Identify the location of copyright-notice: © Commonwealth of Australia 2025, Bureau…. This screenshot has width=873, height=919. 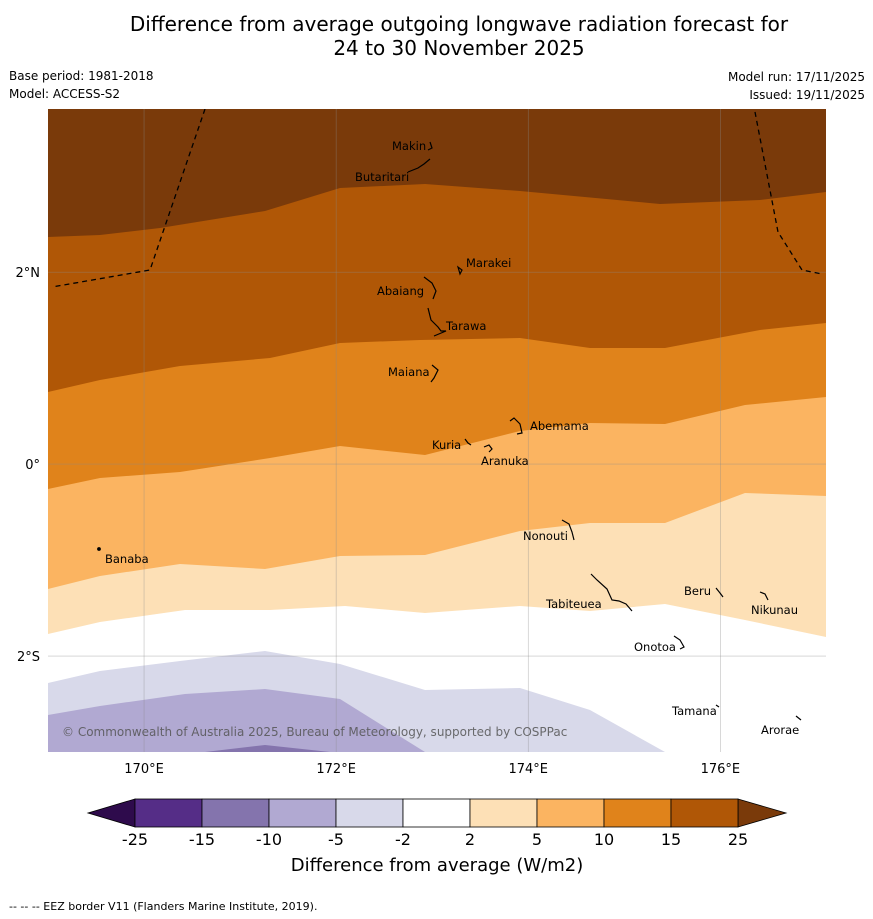
(314, 732).